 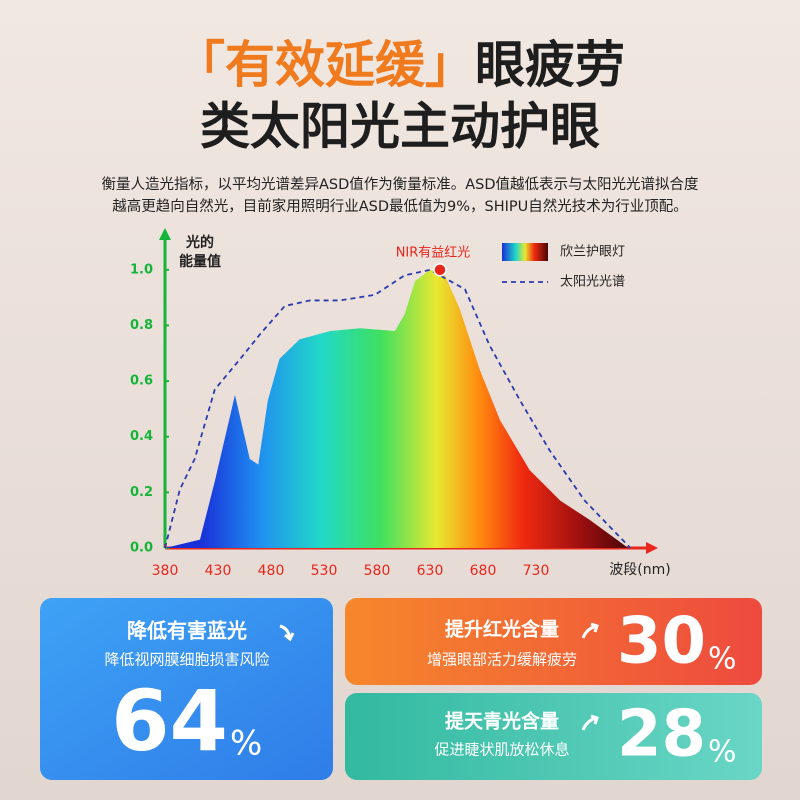 What do you see at coordinates (141, 325) in the screenshot?
I see `y-tick-label: 0.8` at bounding box center [141, 325].